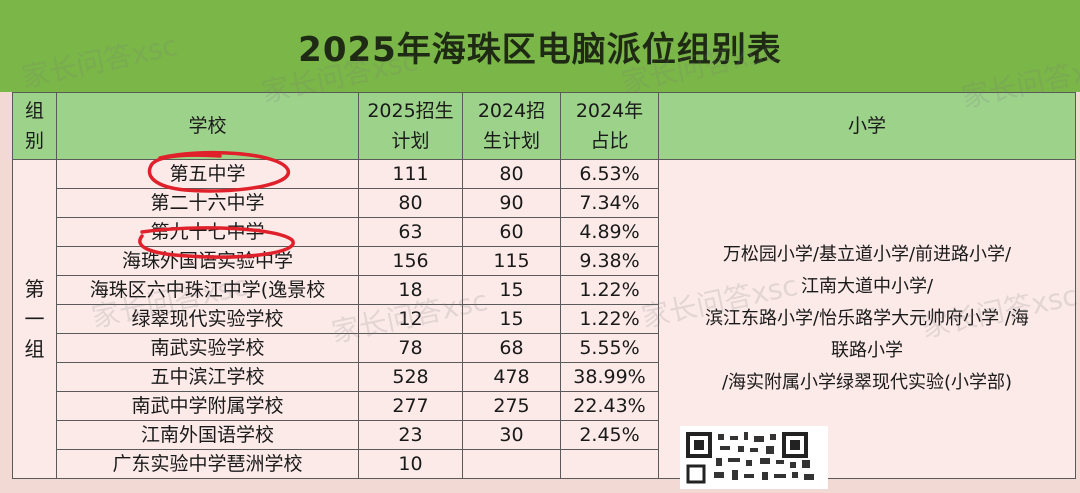  I want to click on table-header-row: 组 别 学校 2025招生 计划 2024招 生计划 2024年 占比 小学, so click(544, 126).